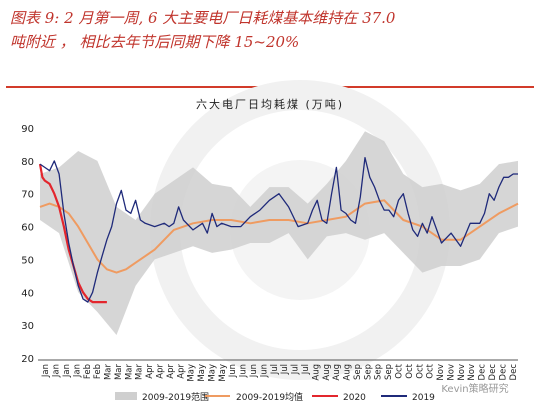 This screenshot has width=542, height=412. What do you see at coordinates (27, 129) in the screenshot?
I see `y-tick-label: 90` at bounding box center [27, 129].